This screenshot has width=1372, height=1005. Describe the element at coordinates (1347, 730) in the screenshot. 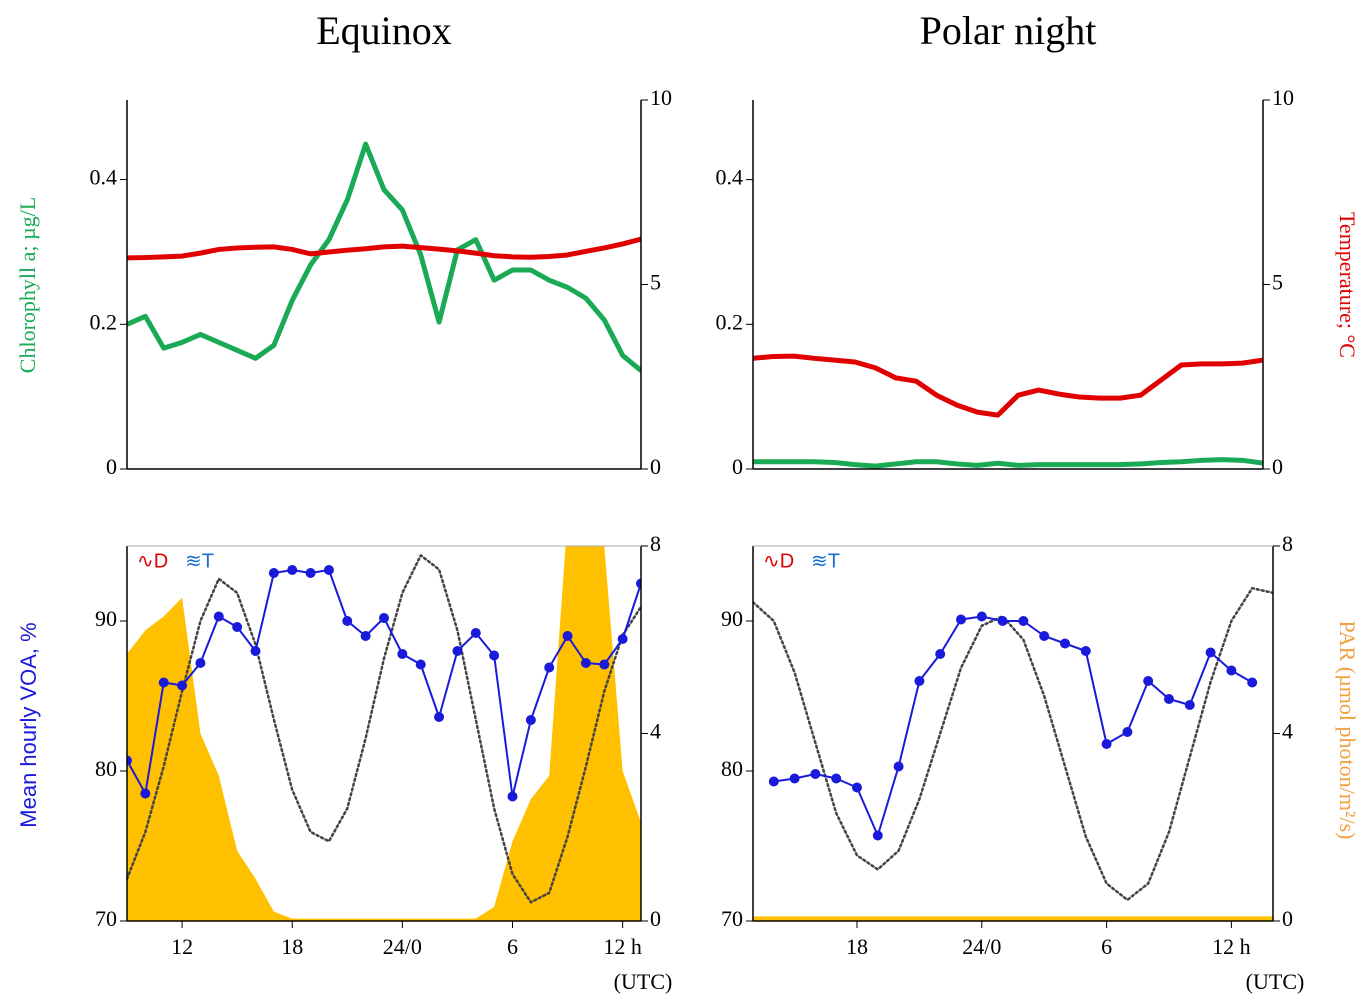

I see `y2-axis-label: PAR (µmol photon/m²/s)` at that location.